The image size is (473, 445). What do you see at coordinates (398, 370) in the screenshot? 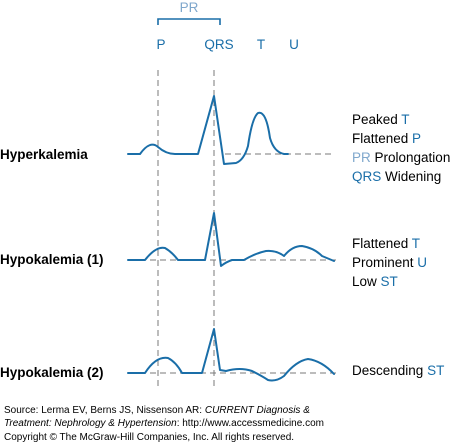
I see `finding-descending-st: Descending ST` at bounding box center [398, 370].